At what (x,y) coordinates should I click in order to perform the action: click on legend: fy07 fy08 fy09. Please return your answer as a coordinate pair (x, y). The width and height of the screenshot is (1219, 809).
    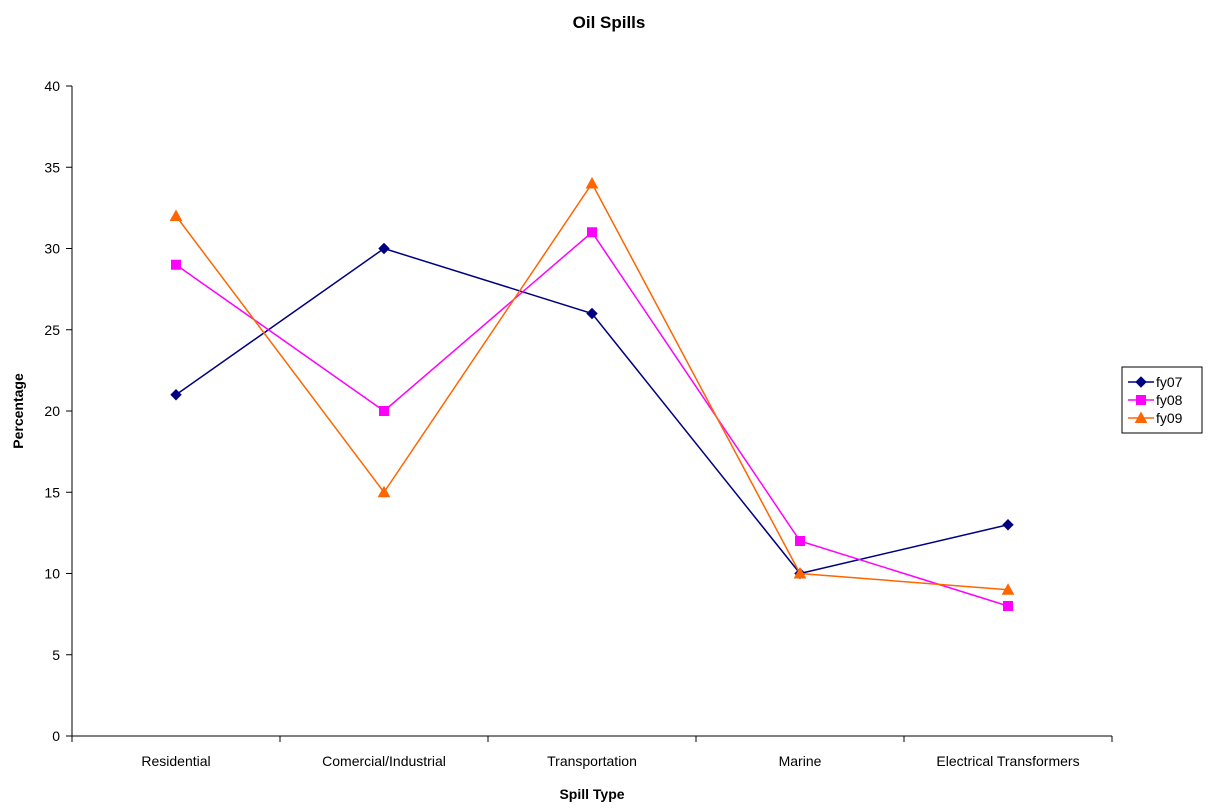
    Looking at the image, I should click on (1162, 400).